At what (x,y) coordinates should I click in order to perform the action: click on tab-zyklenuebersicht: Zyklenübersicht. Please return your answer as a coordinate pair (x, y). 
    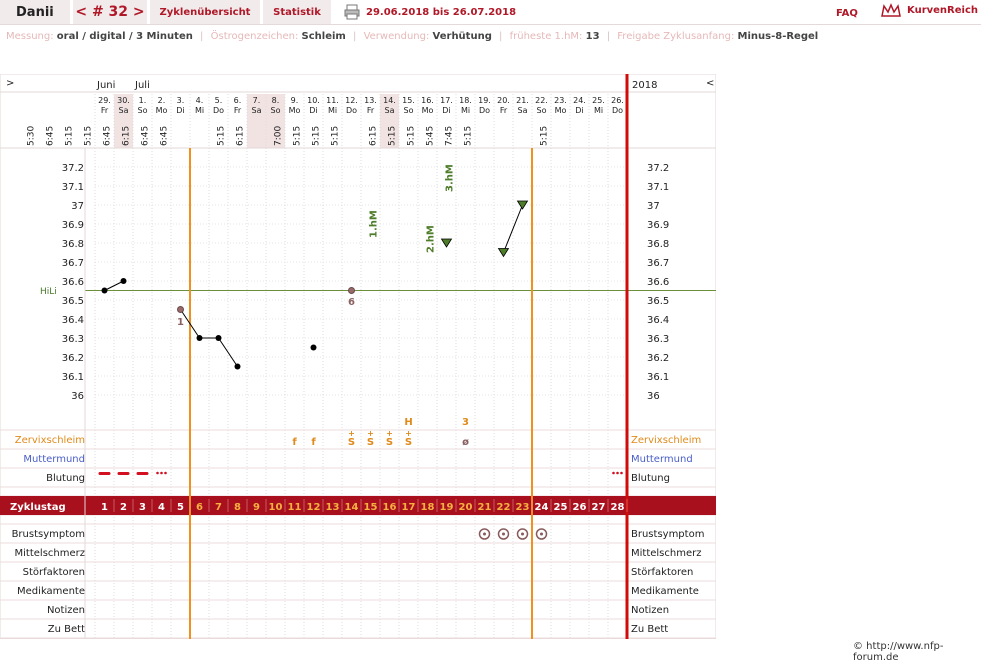
    Looking at the image, I should click on (205, 12).